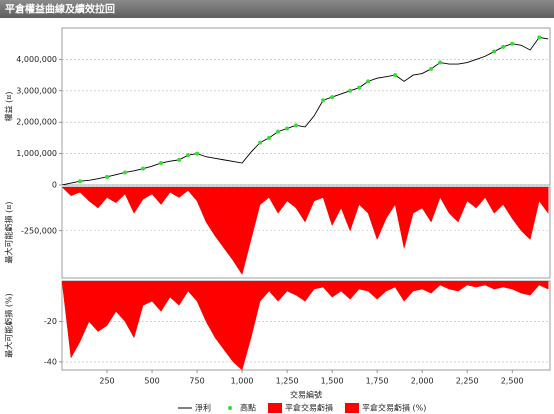 The height and width of the screenshot is (414, 554). I want to click on y-axis-label: 最大可能虧損 (%), so click(9, 325).